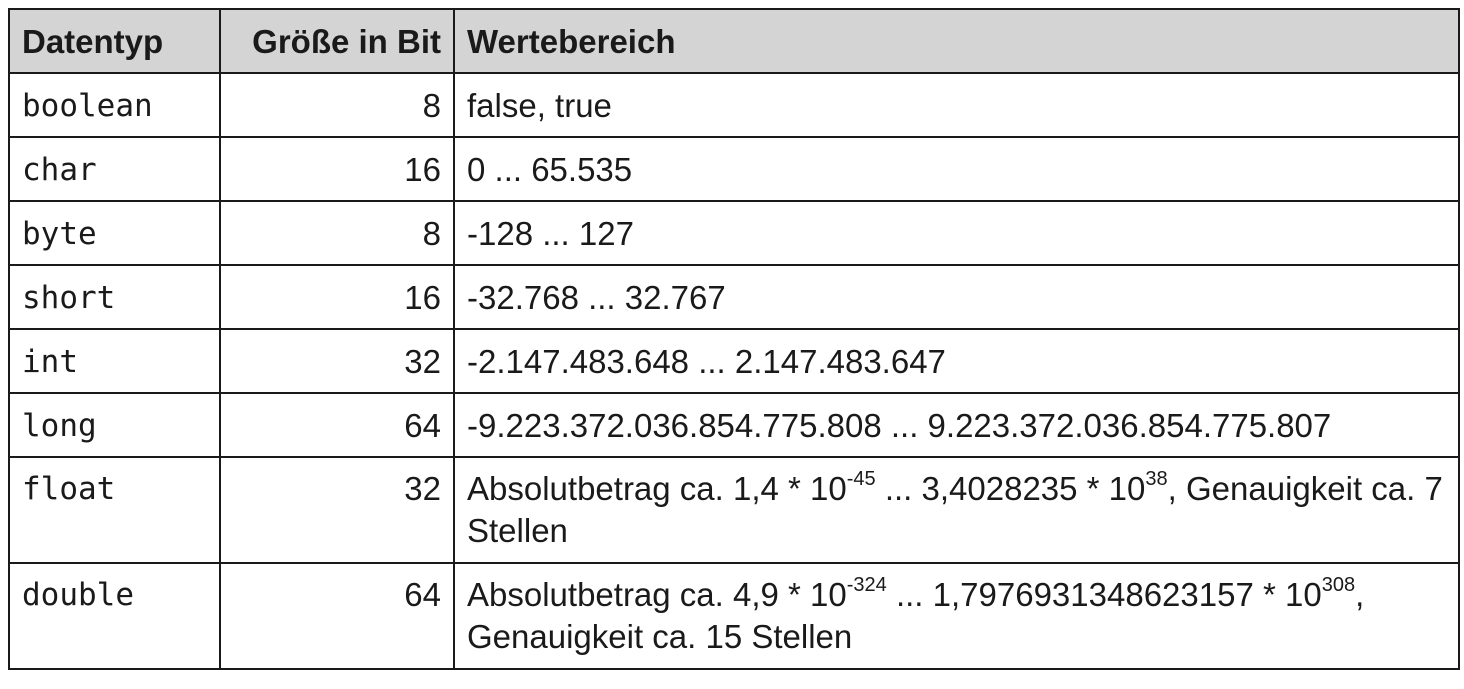 The image size is (1464, 689). I want to click on cell-type: long, so click(114, 425).